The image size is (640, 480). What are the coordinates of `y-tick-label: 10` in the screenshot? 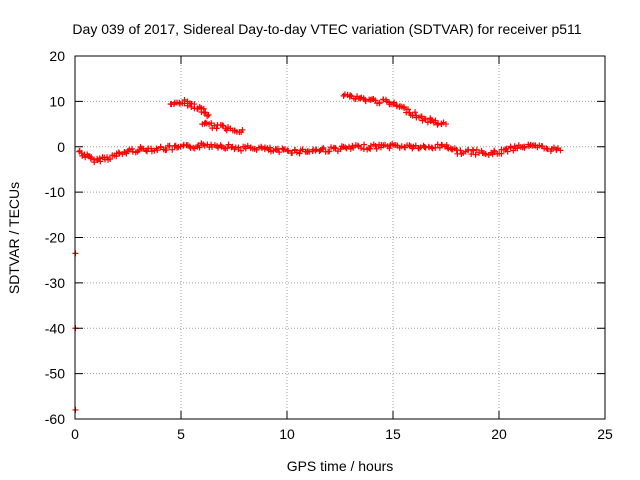 It's located at (57, 101).